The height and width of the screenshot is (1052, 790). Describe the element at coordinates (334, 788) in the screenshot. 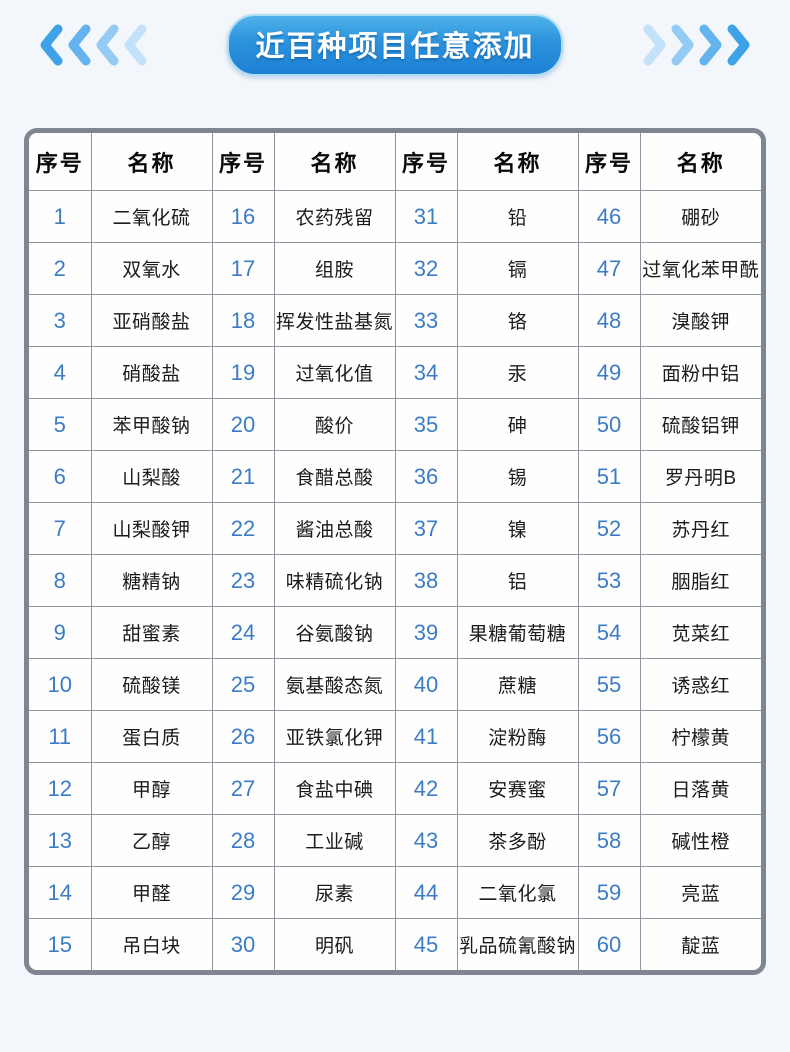

I see `item-name-cell: 食盐中碘` at that location.